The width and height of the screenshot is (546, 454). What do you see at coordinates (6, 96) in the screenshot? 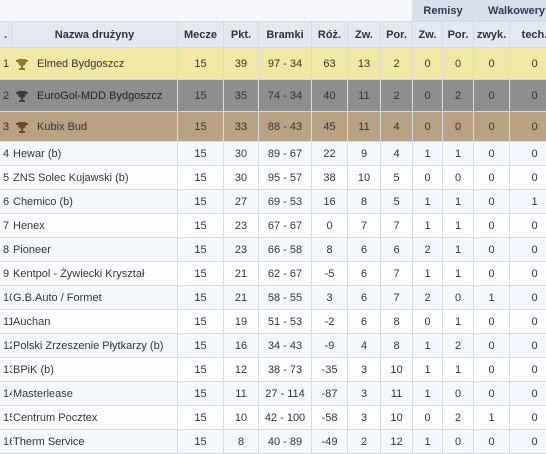
I see `position: 2` at bounding box center [6, 96].